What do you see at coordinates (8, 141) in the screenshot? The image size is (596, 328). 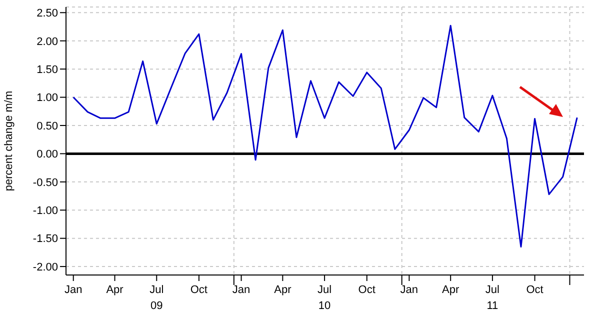 I see `y-axis-title: percent change m/m` at bounding box center [8, 141].